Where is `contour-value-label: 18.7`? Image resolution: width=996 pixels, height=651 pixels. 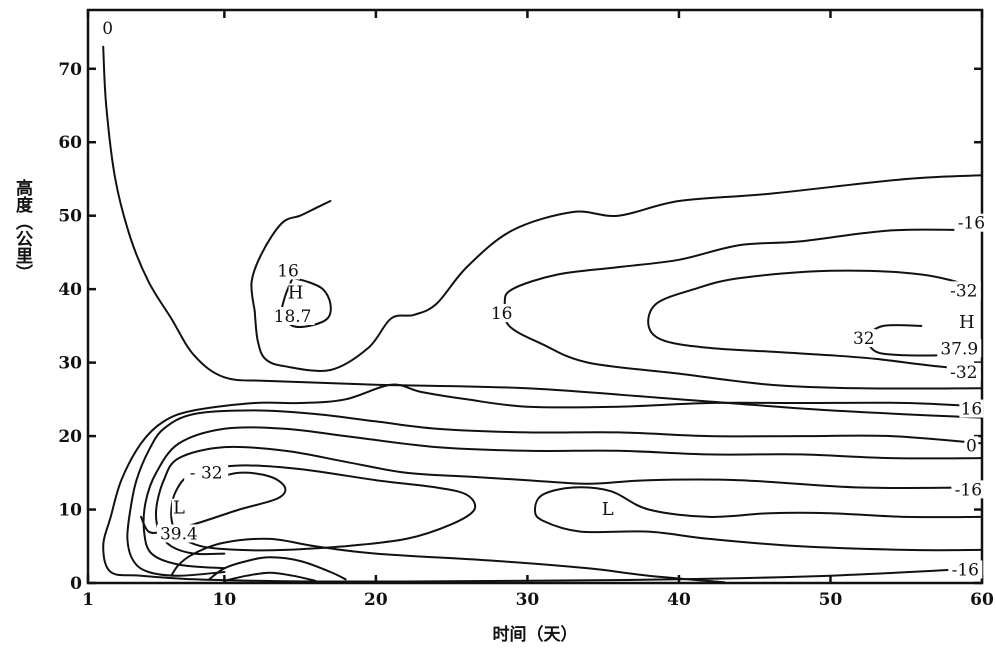 contour-value-label: 18.7 is located at coordinates (293, 317).